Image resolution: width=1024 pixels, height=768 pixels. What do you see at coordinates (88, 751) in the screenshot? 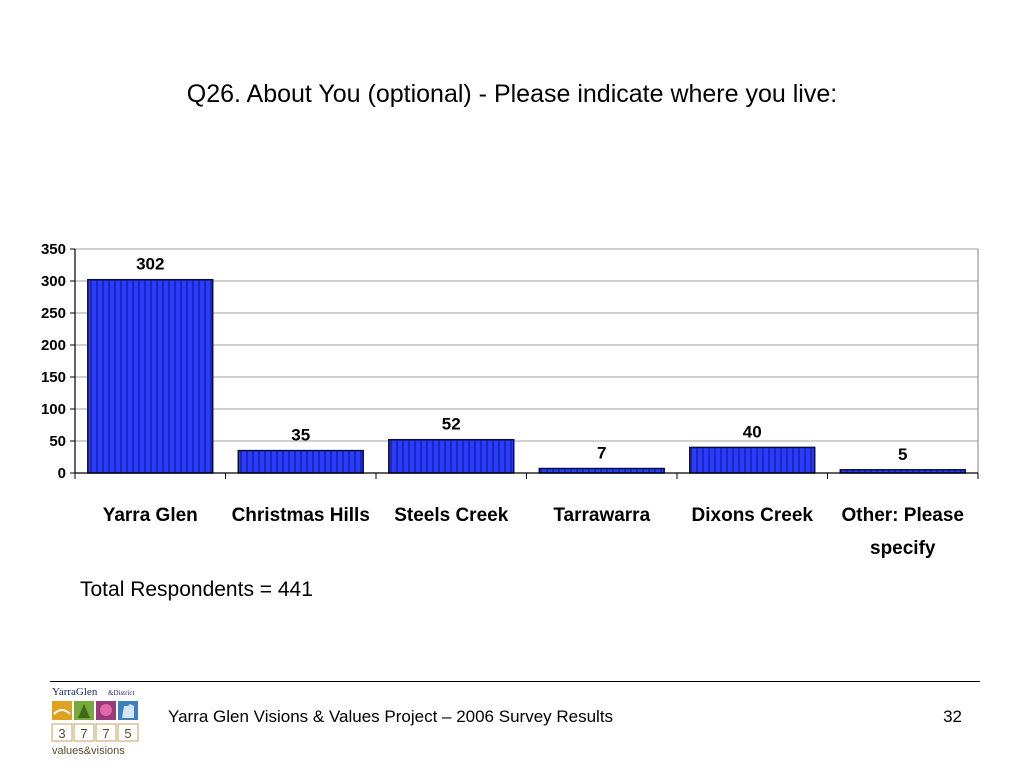
I see `logo-bottom-text: values&visions` at bounding box center [88, 751].